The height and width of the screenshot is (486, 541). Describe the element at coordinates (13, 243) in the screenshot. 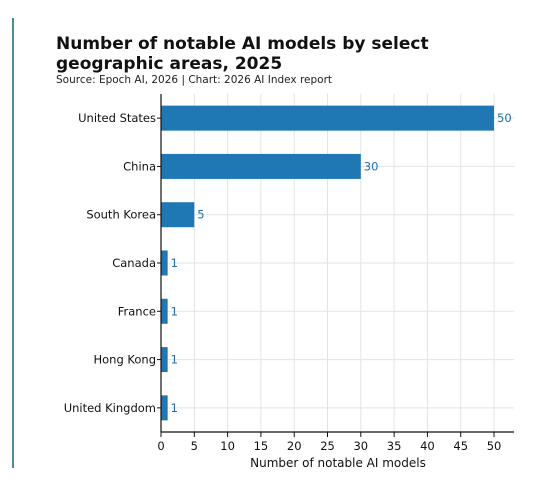

I see `accent-rule` at that location.